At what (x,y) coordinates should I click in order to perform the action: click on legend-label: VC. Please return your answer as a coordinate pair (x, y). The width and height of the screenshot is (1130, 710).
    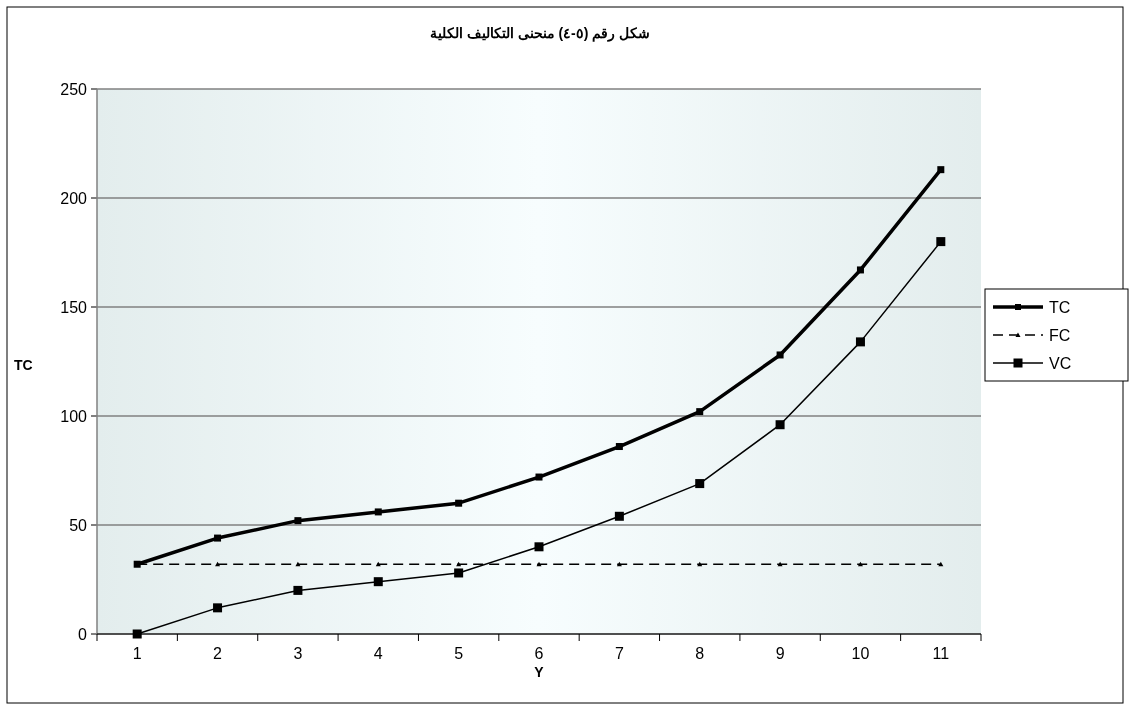
    Looking at the image, I should click on (1060, 363).